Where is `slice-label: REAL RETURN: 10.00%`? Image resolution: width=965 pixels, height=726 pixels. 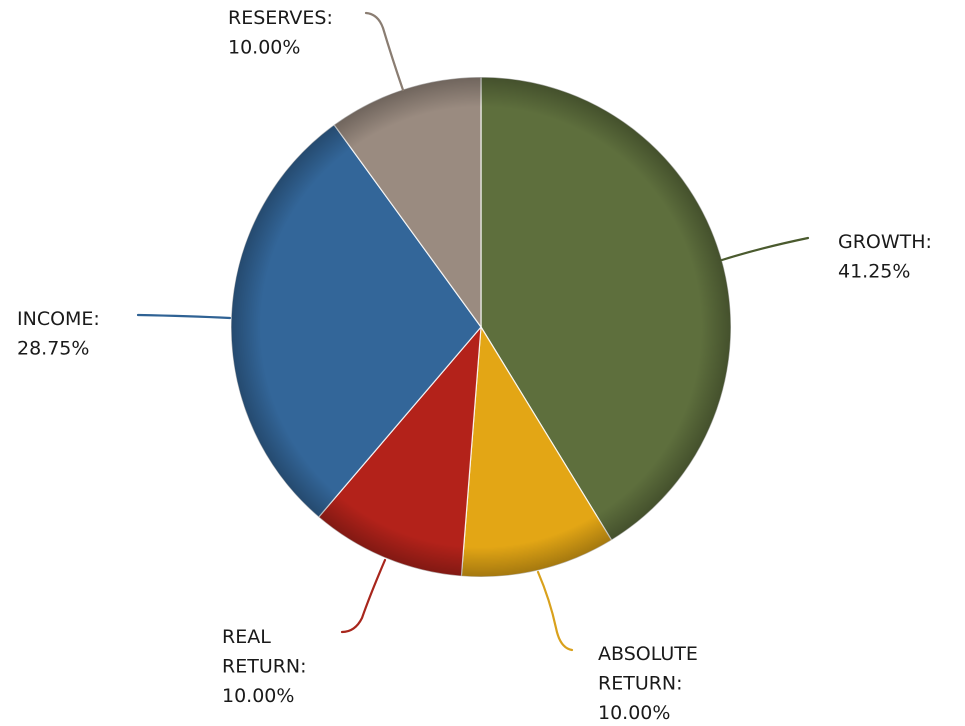 slice-label: REAL RETURN: 10.00% is located at coordinates (264, 666).